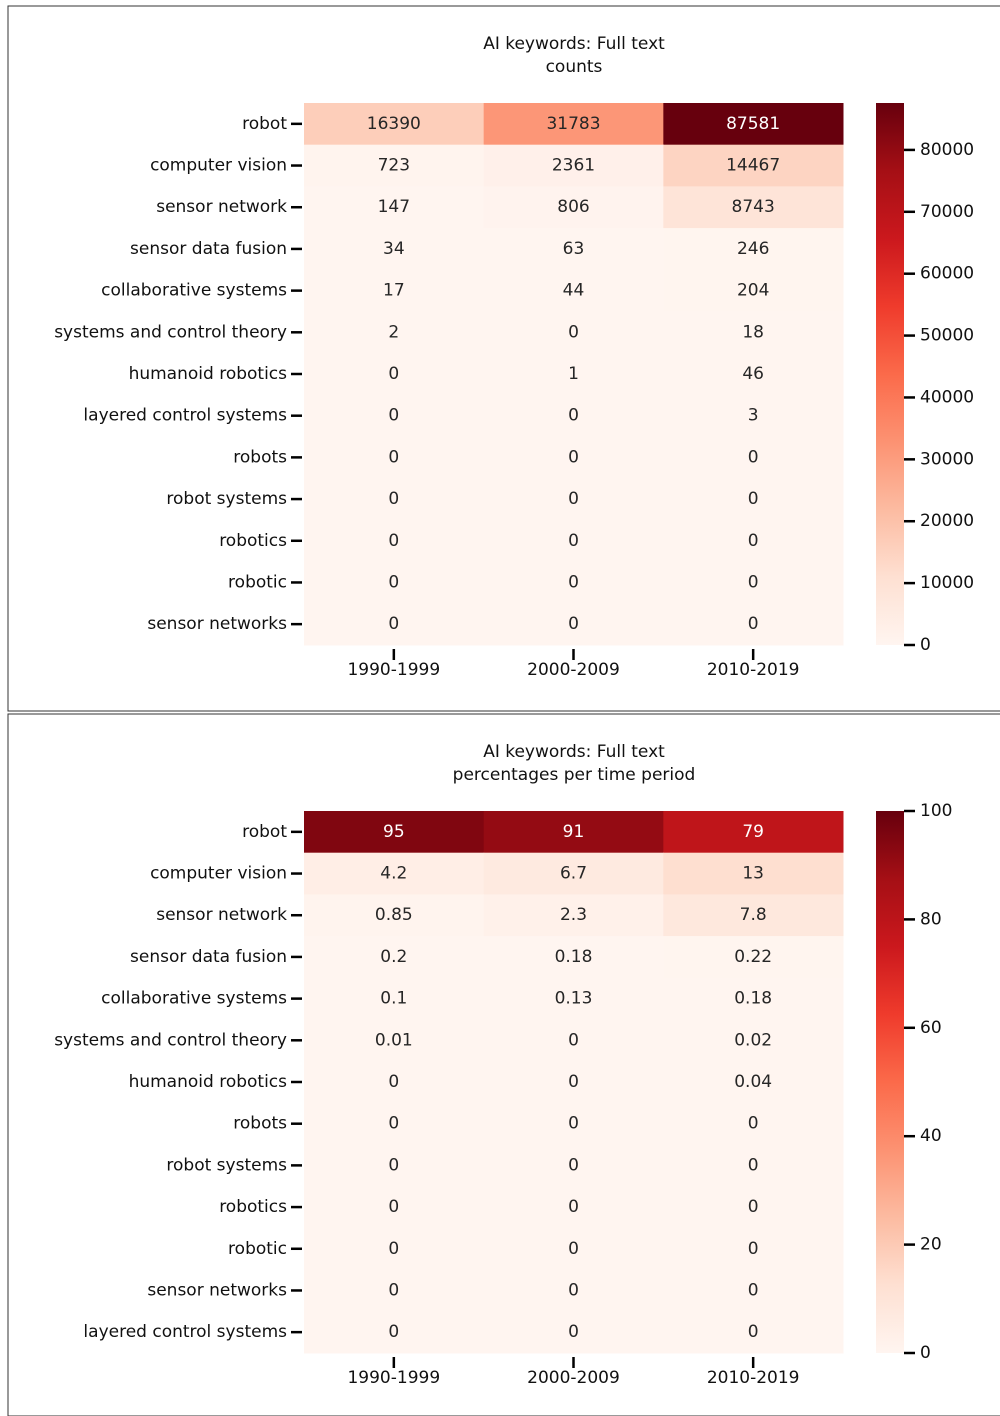 Image resolution: width=1000 pixels, height=1416 pixels. I want to click on cell-label: 46, so click(753, 374).